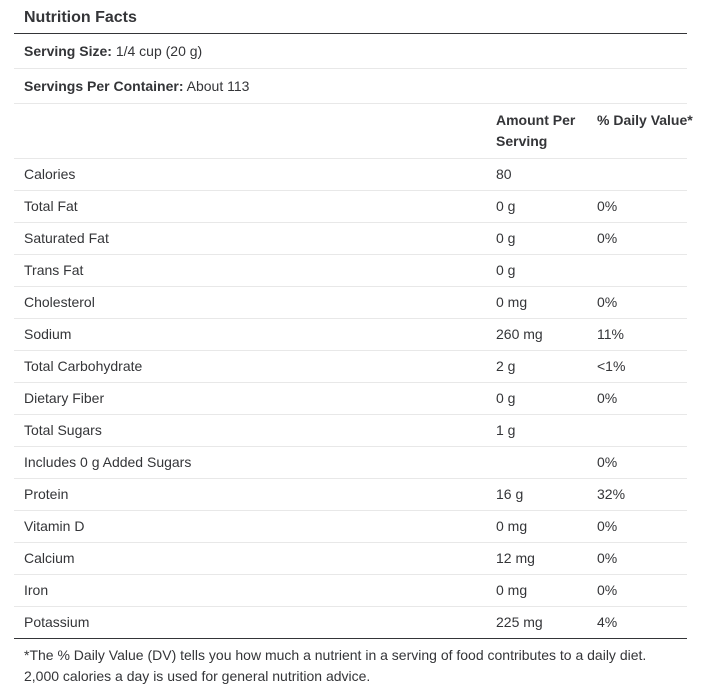 The width and height of the screenshot is (711, 687). Describe the element at coordinates (645, 120) in the screenshot. I see `column-header-daily-value: % Daily Value*` at that location.